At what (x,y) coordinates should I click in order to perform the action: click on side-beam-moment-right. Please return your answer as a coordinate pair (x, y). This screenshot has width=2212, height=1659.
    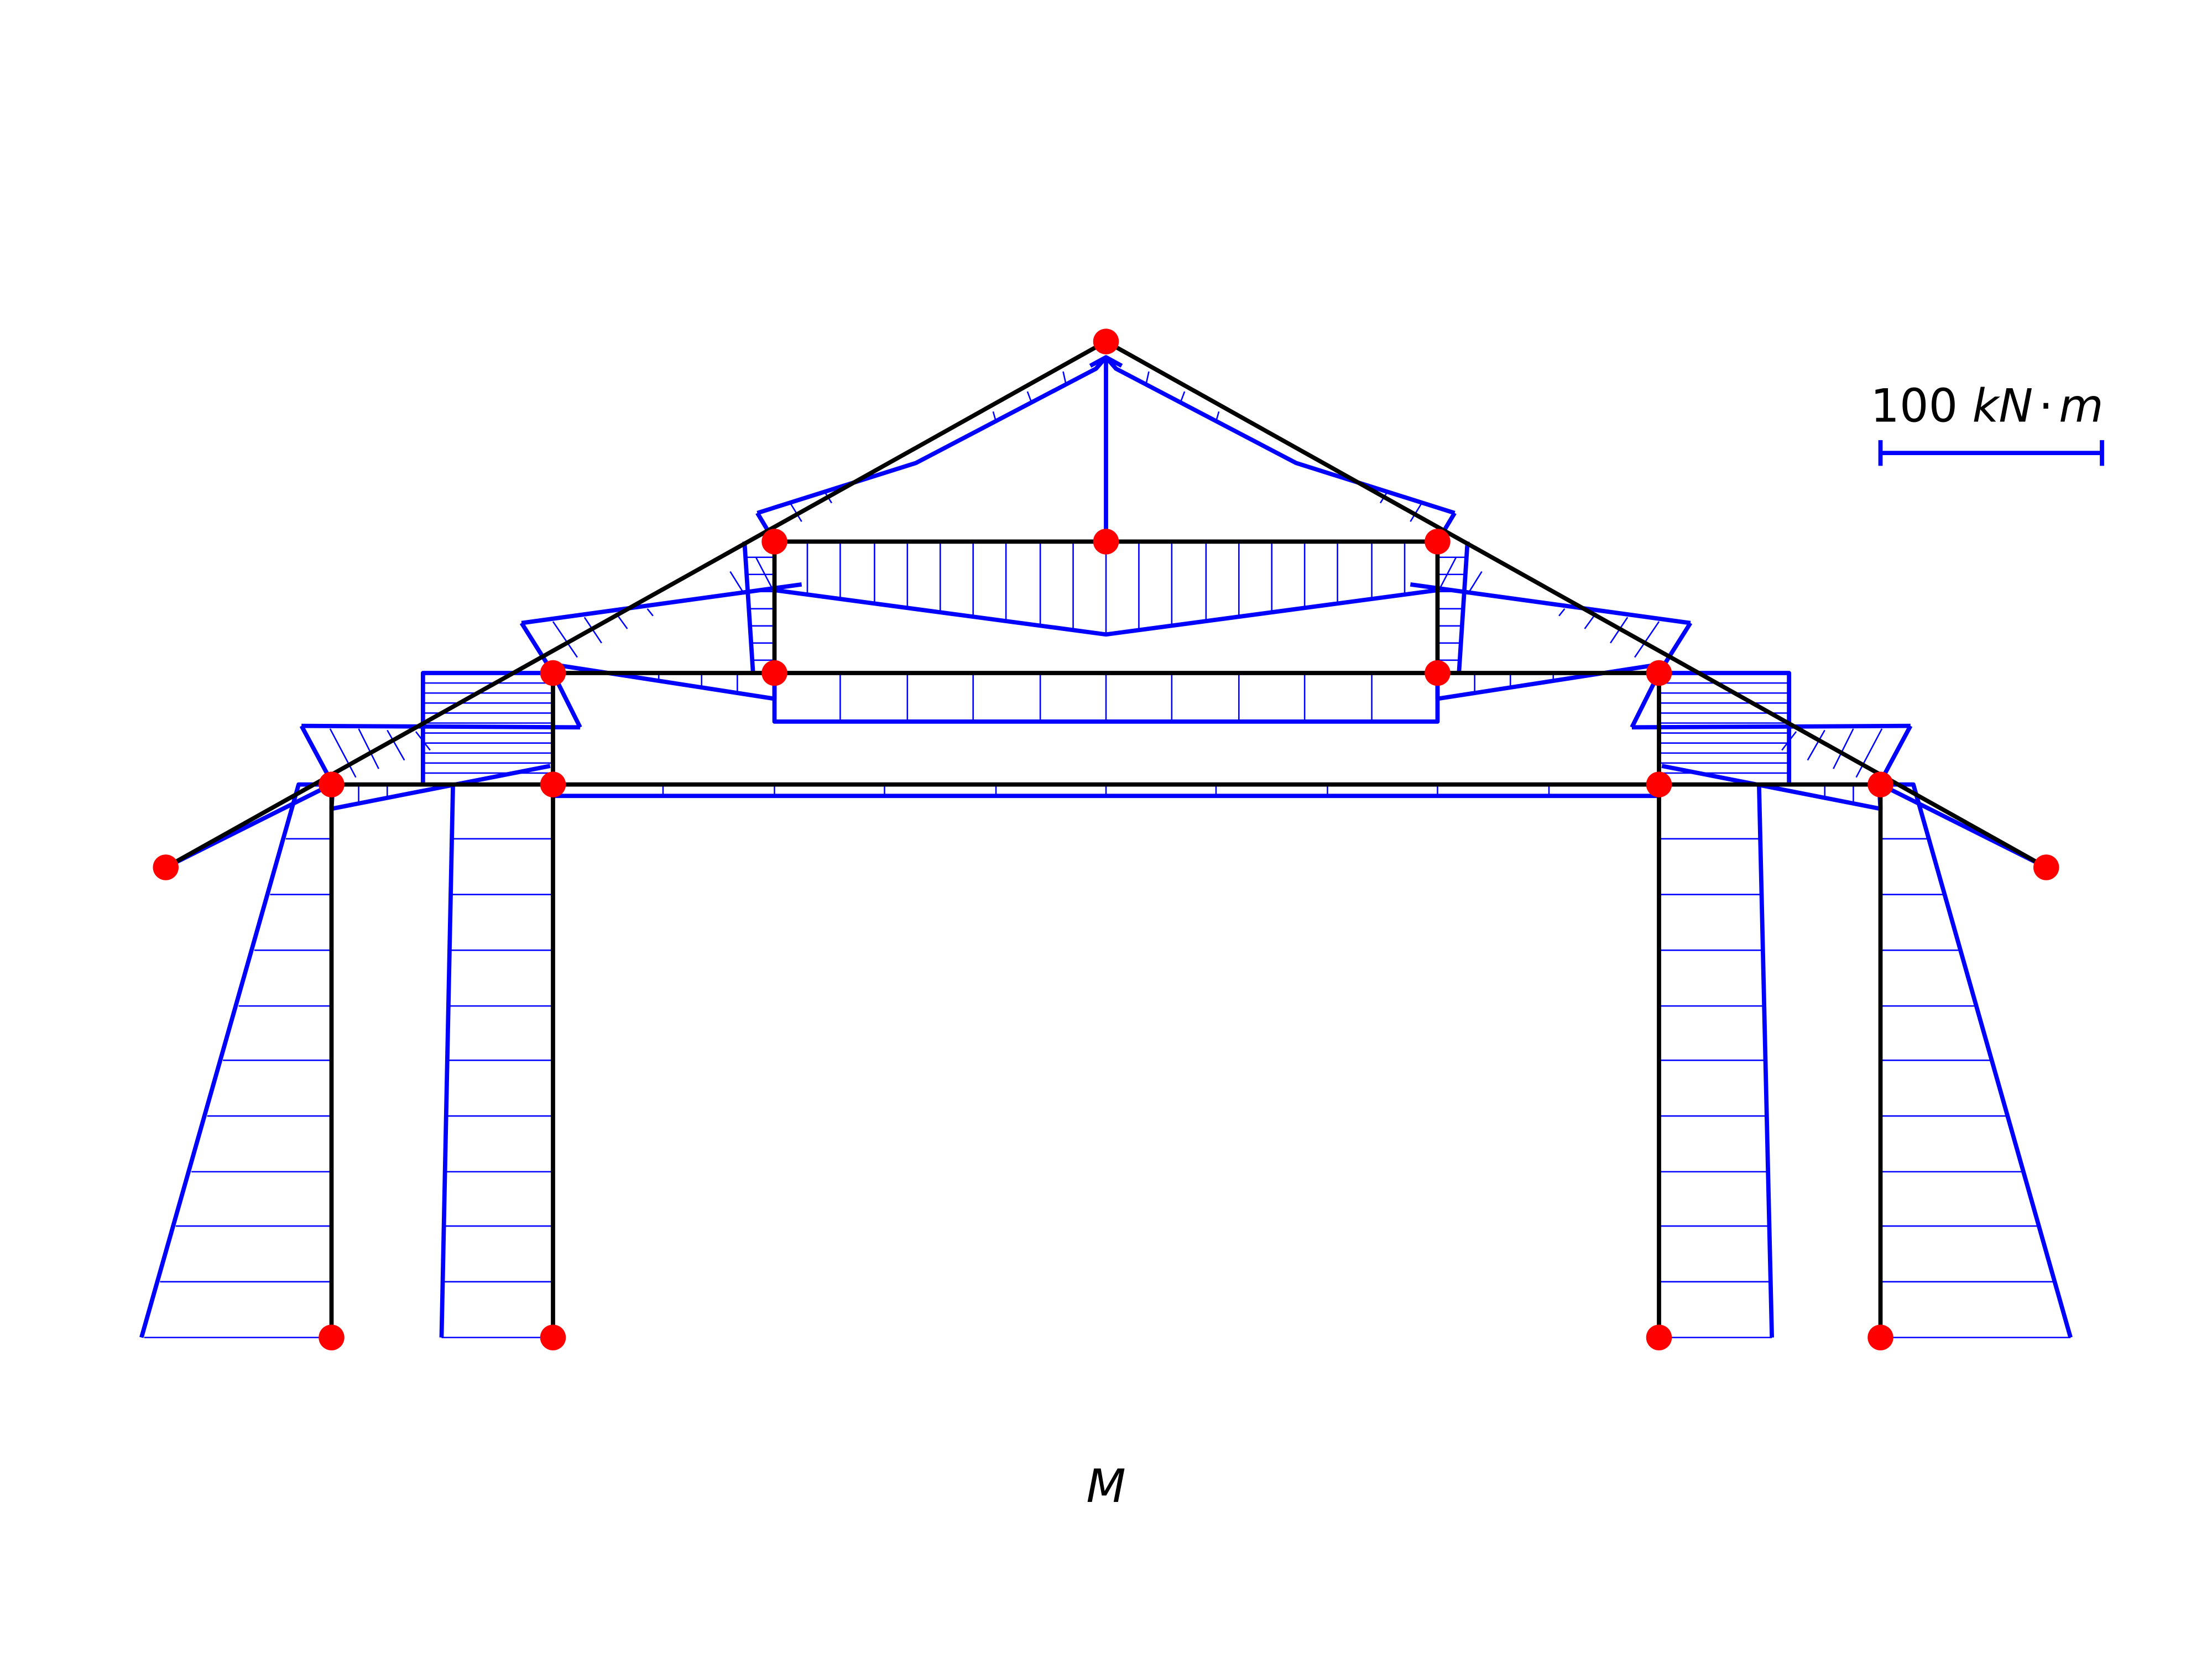
    Looking at the image, I should click on (1548, 682).